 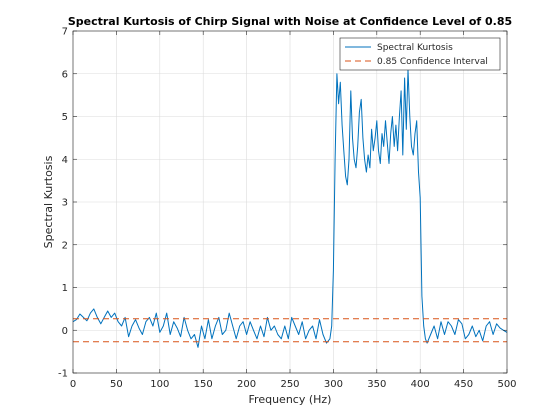 What do you see at coordinates (65, 245) in the screenshot?
I see `y-tick-label: 2` at bounding box center [65, 245].